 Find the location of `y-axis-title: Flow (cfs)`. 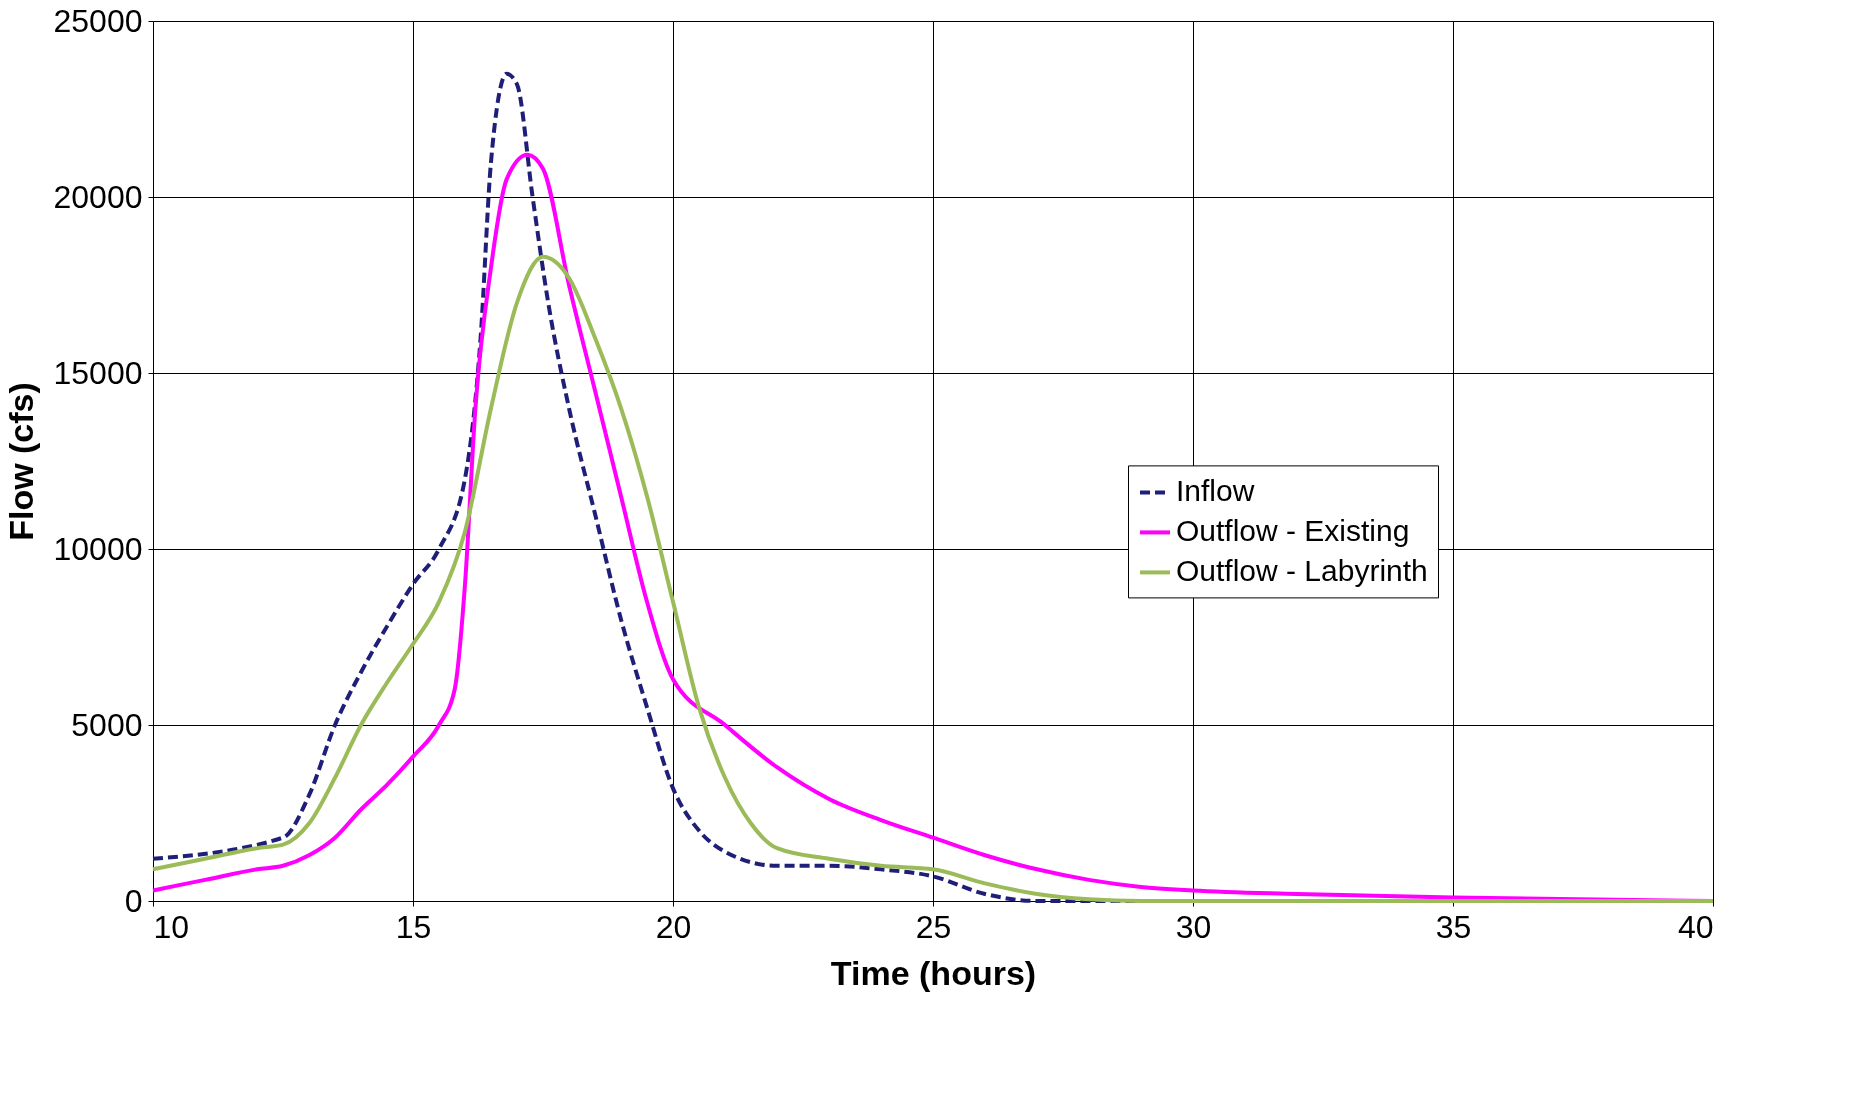

y-axis-title: Flow (cfs) is located at coordinates (20, 461).